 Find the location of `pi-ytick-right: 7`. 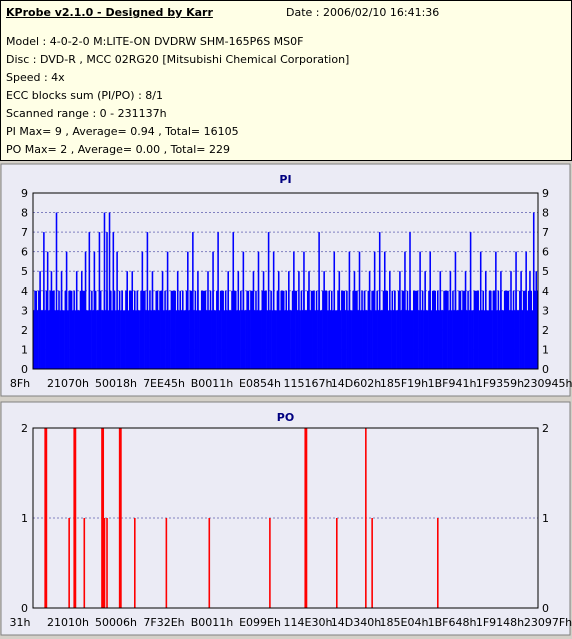

pi-ytick-right: 7 is located at coordinates (545, 232).